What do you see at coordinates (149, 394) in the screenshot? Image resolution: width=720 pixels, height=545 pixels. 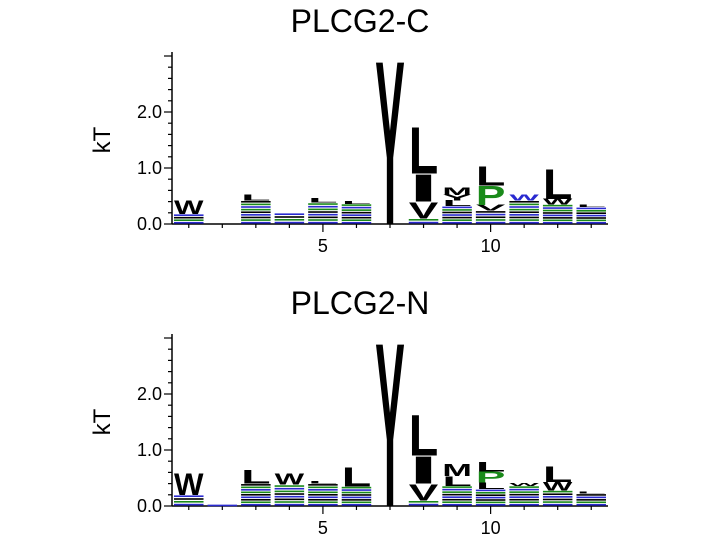 I see `y-tick-label: 2.0` at bounding box center [149, 394].